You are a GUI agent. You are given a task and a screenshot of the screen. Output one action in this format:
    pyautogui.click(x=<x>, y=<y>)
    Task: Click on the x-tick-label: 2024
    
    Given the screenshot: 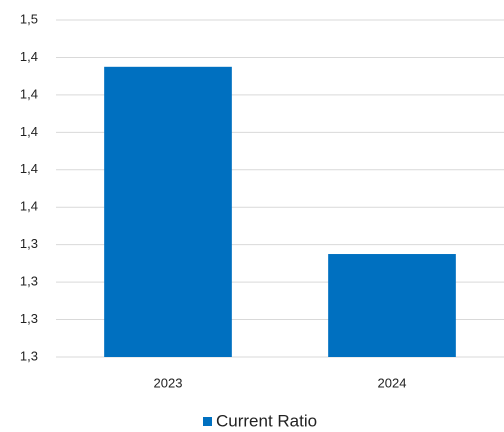 What is the action you would take?
    pyautogui.click(x=392, y=382)
    